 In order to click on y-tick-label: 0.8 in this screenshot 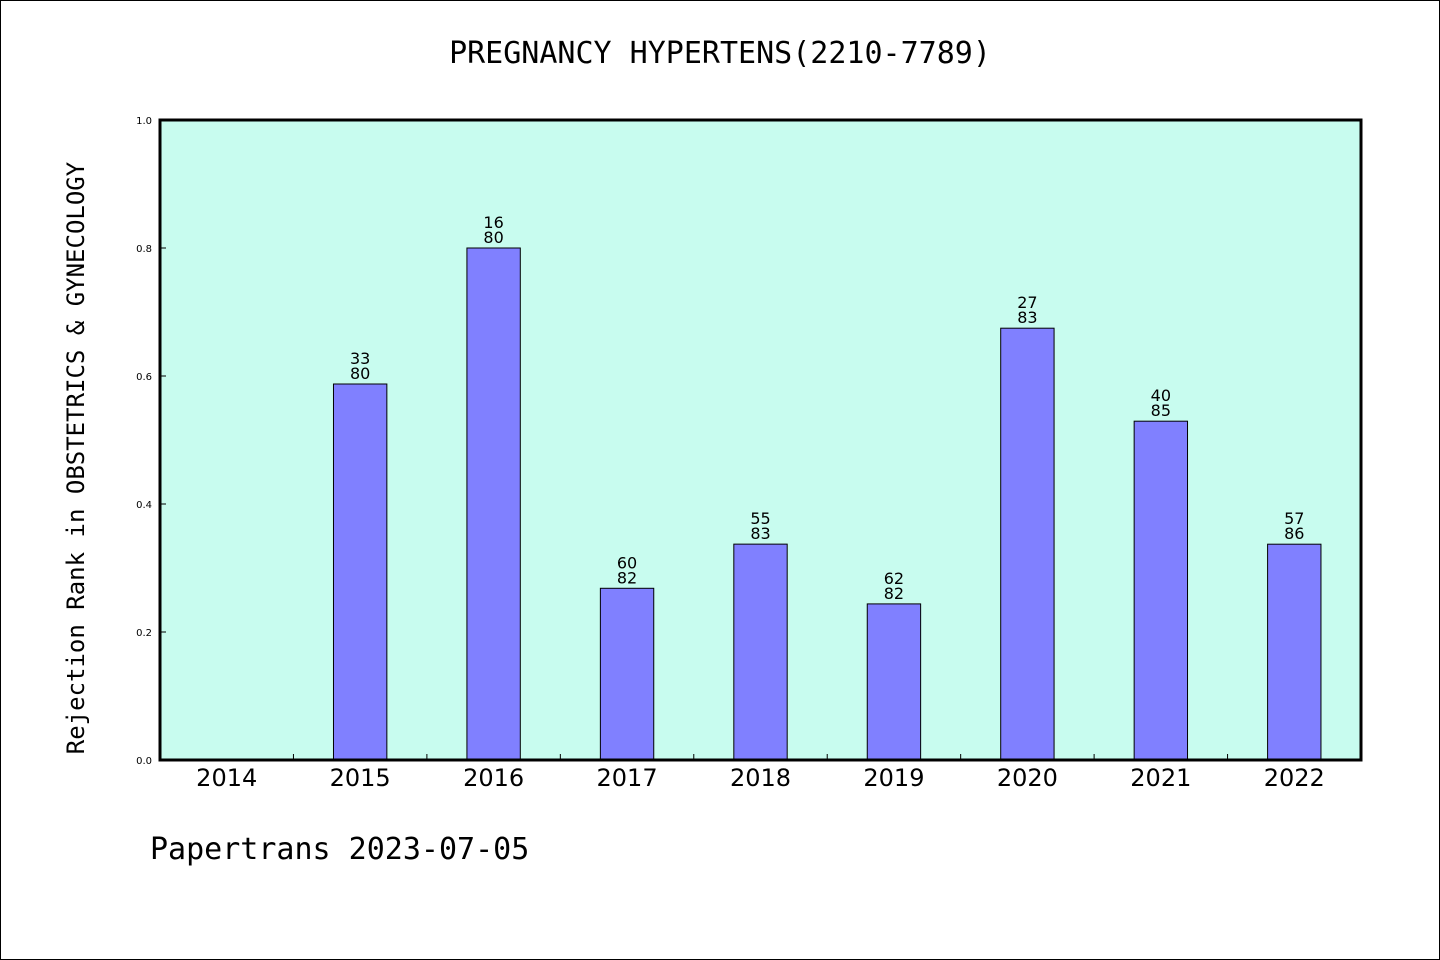, I will do `click(144, 249)`.